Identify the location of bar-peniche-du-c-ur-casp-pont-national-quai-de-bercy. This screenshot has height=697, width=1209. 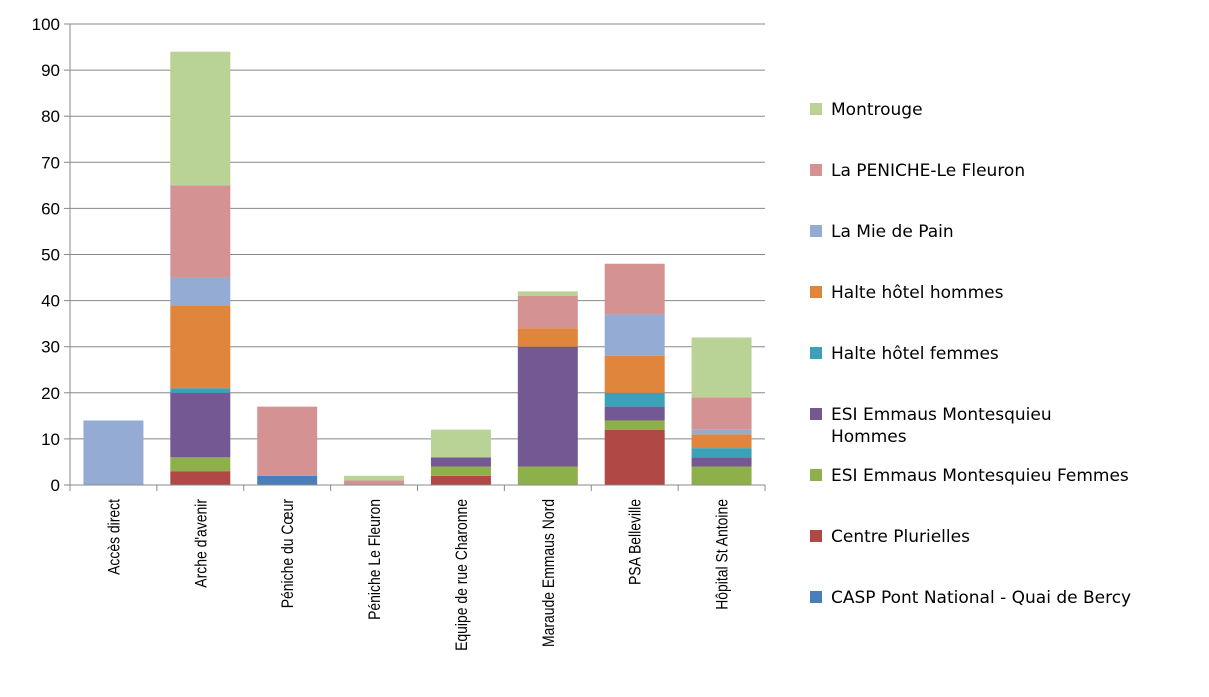
(287, 480).